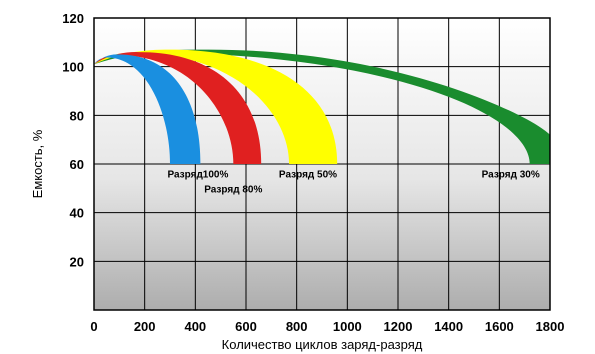 This screenshot has width=595, height=354. I want to click on series-annotation: Разряд 50%, so click(308, 175).